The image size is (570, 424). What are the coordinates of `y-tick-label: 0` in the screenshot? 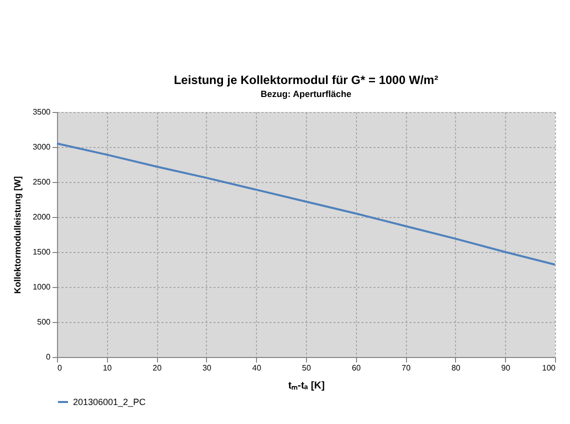 It's located at (49, 357).